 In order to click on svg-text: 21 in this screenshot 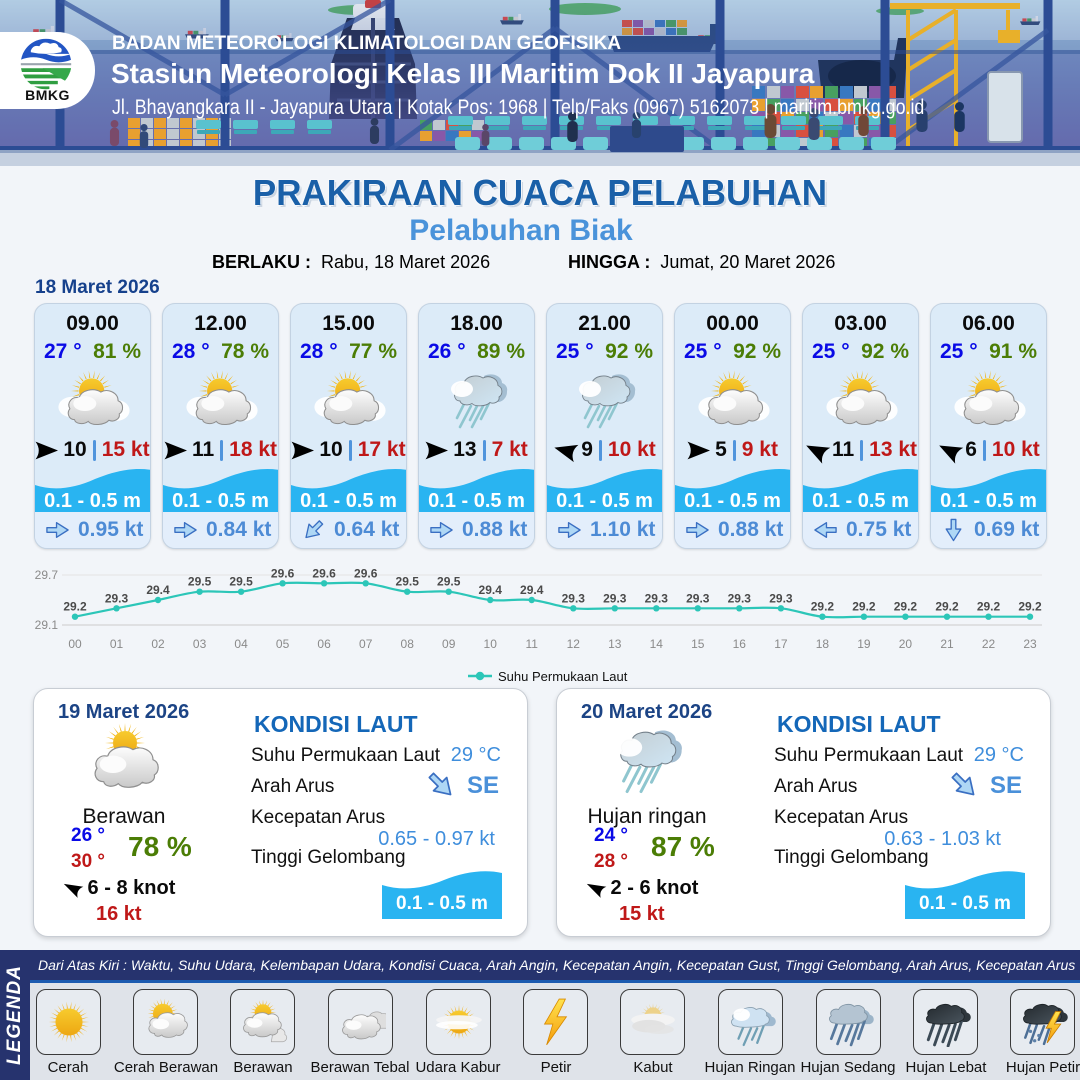, I will do `click(947, 644)`.